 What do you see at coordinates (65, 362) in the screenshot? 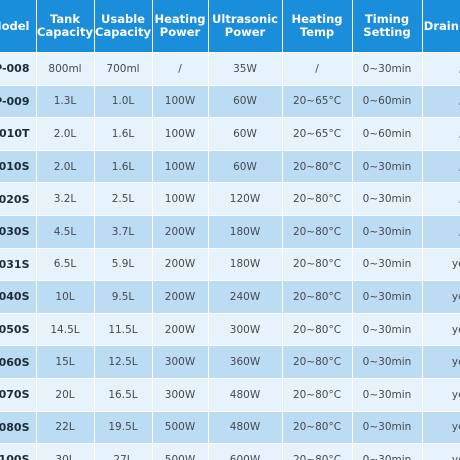
I see `cell-tank-capacity: 15L` at bounding box center [65, 362].